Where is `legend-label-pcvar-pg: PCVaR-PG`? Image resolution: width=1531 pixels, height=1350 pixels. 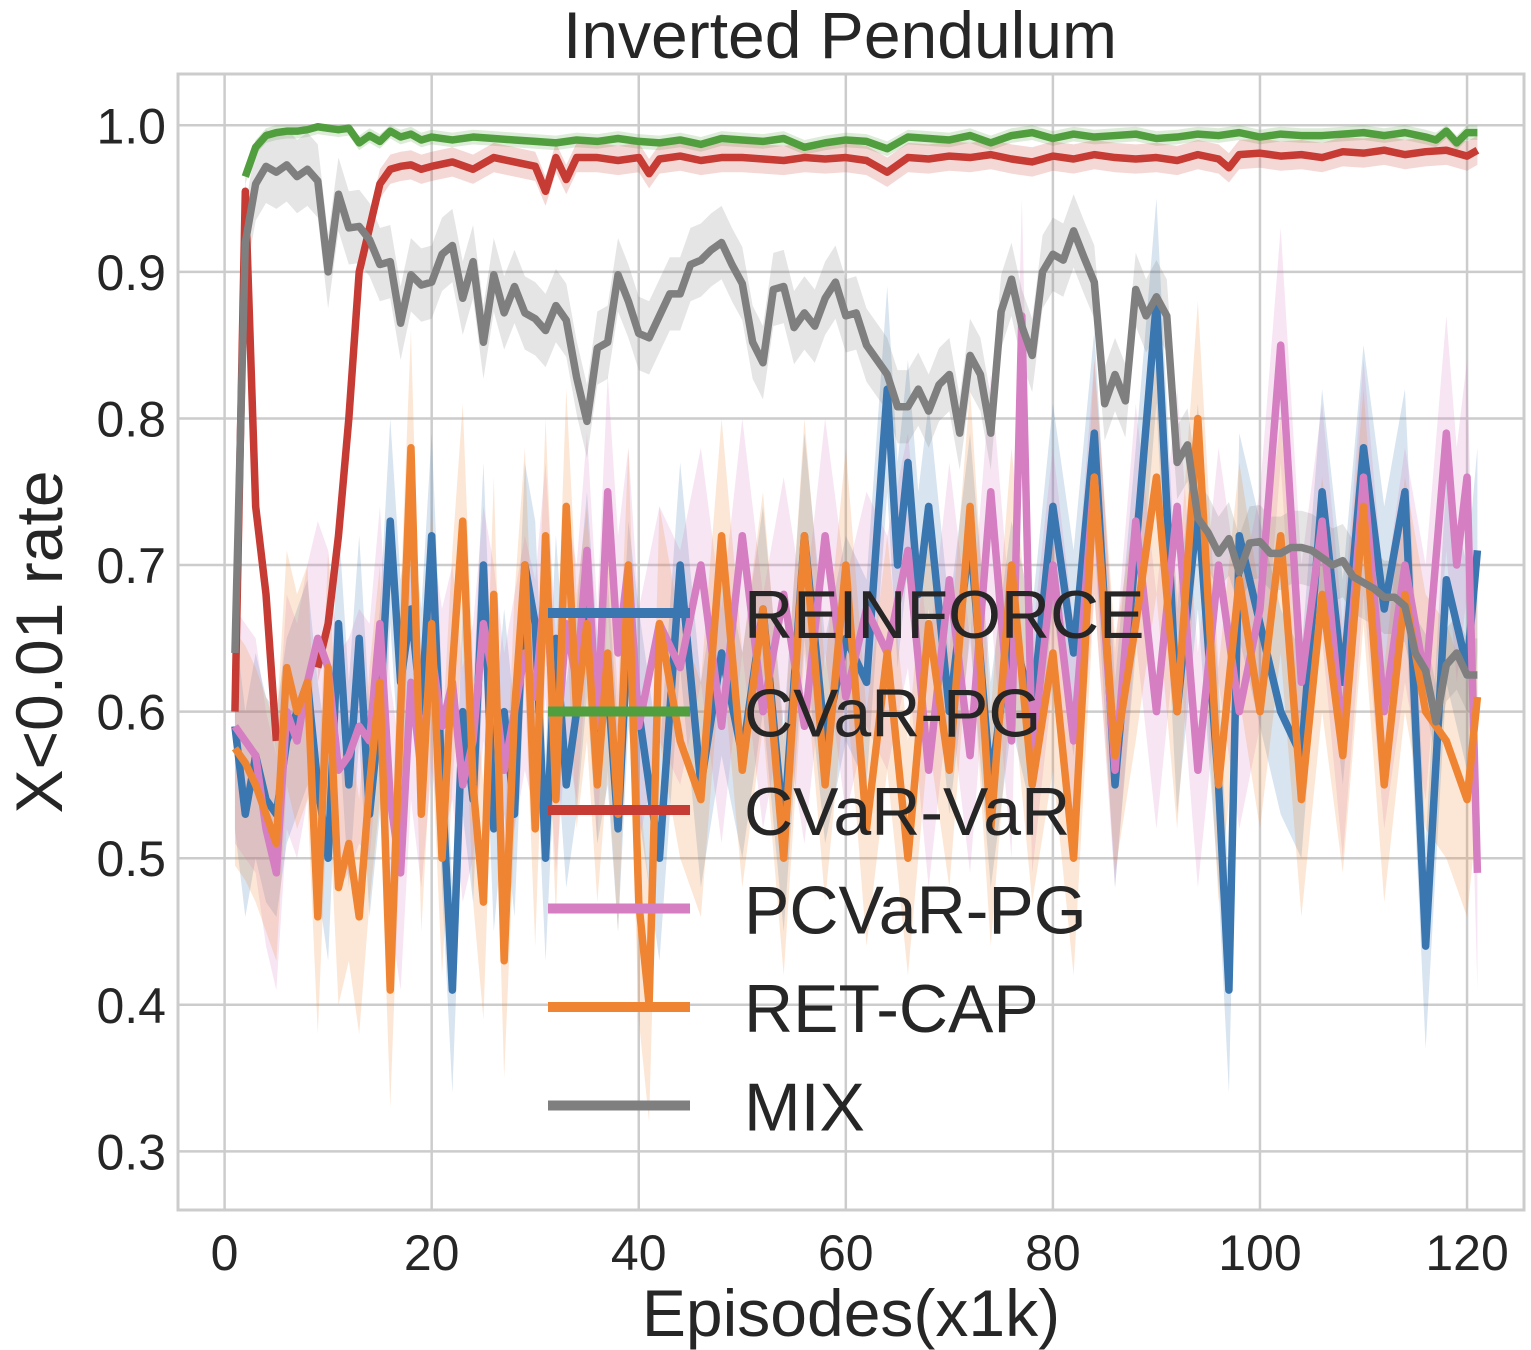
legend-label-pcvar-pg: PCVaR-PG is located at coordinates (915, 911).